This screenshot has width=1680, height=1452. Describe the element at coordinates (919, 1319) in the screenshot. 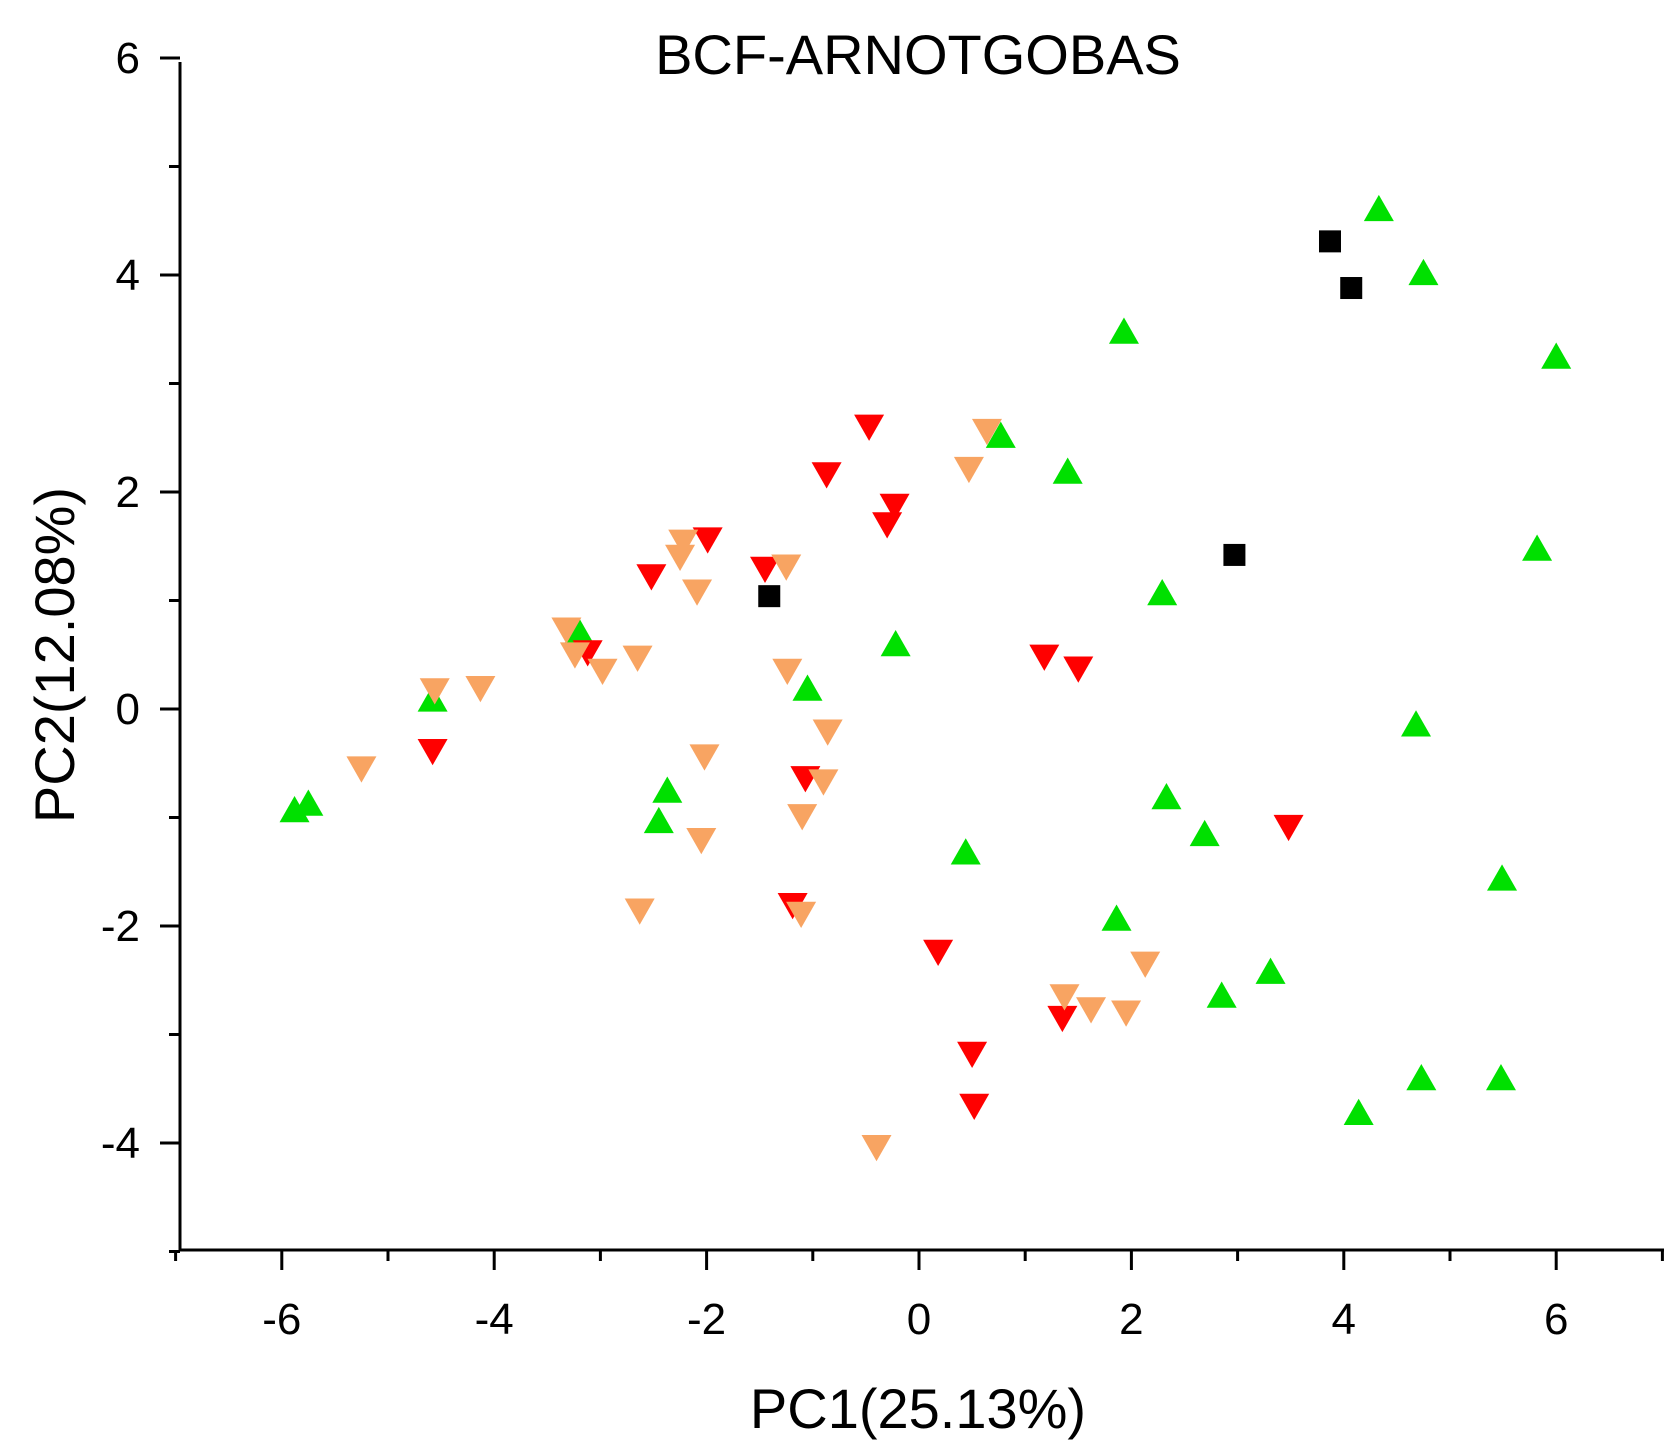

I see `x-tick-label: 0` at that location.